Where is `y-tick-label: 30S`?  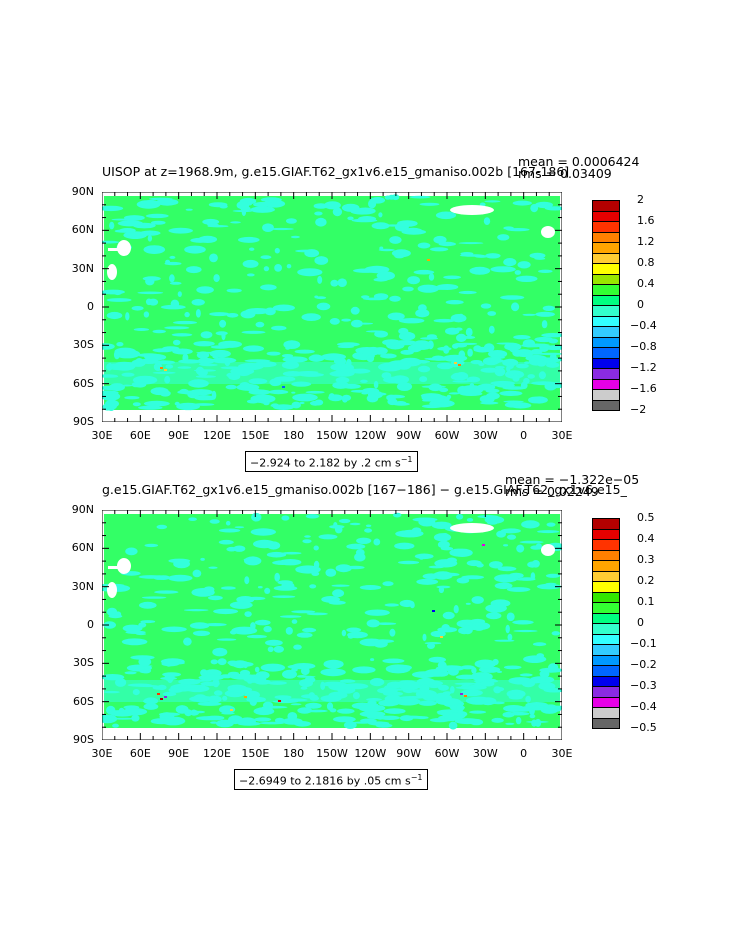
y-tick-label: 30S is located at coordinates (83, 663).